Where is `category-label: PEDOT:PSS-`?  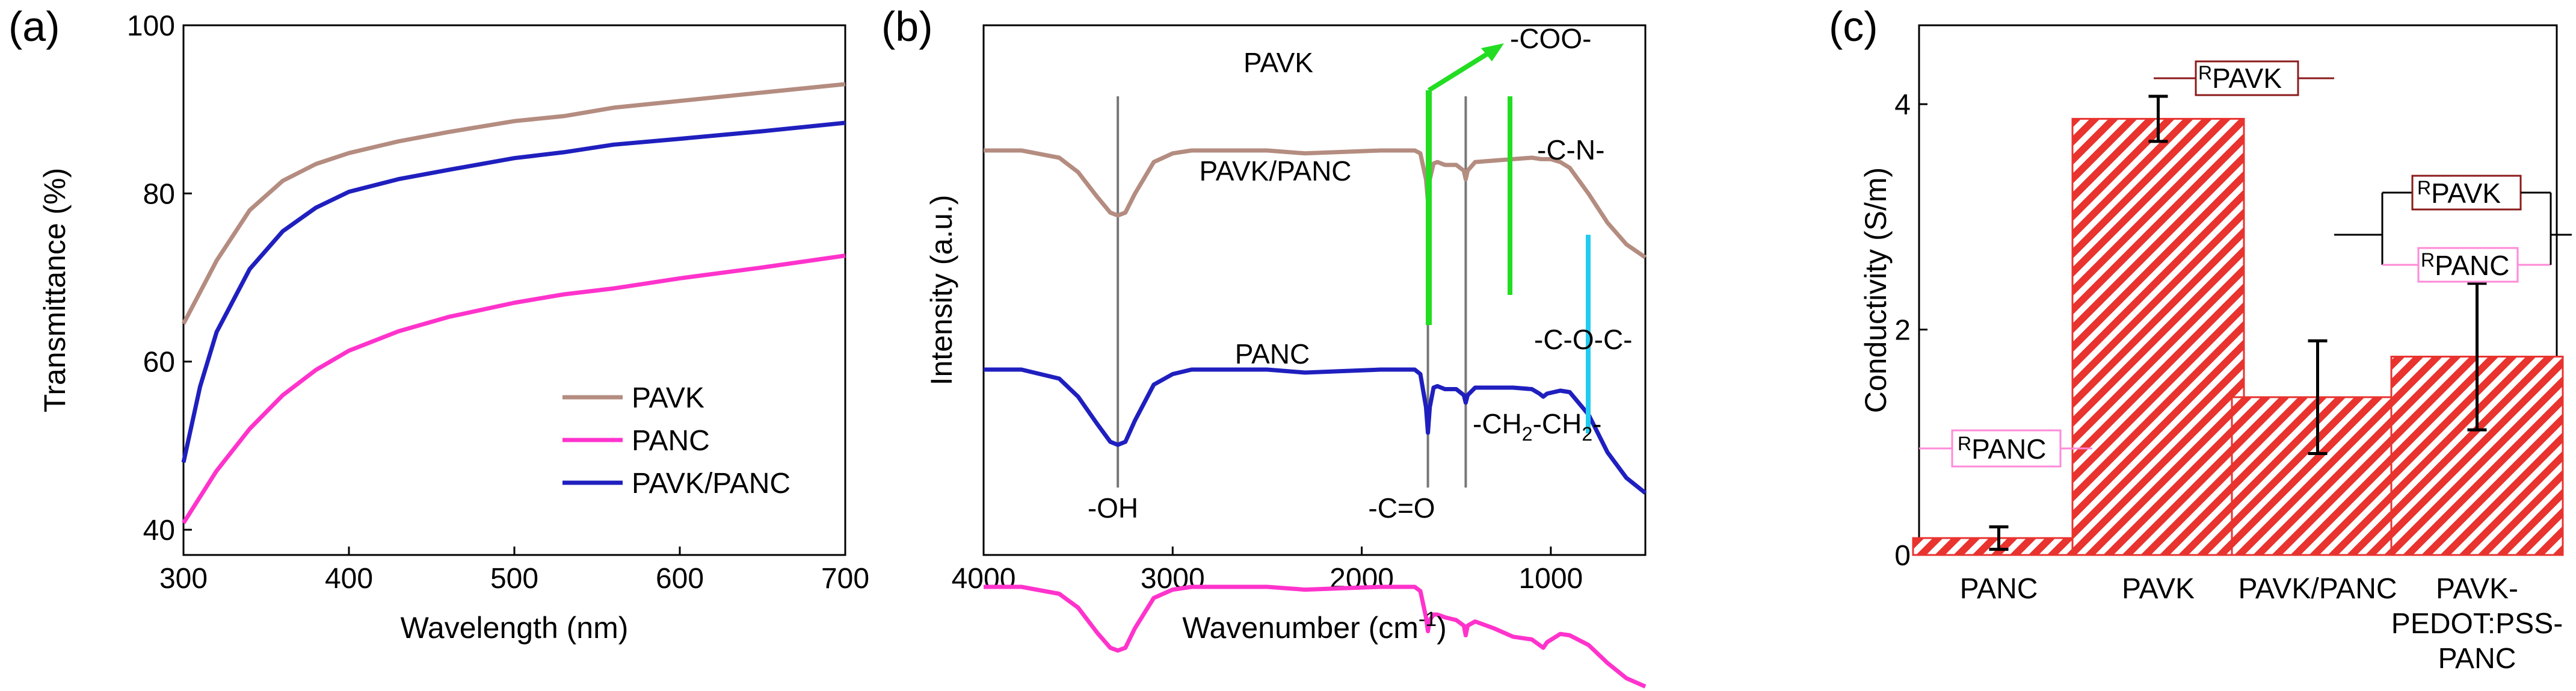
category-label: PEDOT:PSS- is located at coordinates (2477, 624).